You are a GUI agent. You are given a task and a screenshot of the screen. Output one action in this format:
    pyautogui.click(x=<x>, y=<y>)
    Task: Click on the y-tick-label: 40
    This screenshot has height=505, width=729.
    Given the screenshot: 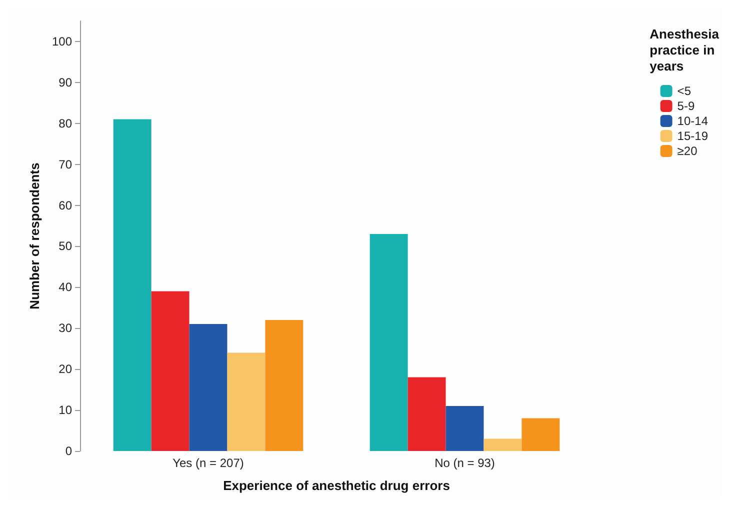 What is the action you would take?
    pyautogui.click(x=65, y=287)
    